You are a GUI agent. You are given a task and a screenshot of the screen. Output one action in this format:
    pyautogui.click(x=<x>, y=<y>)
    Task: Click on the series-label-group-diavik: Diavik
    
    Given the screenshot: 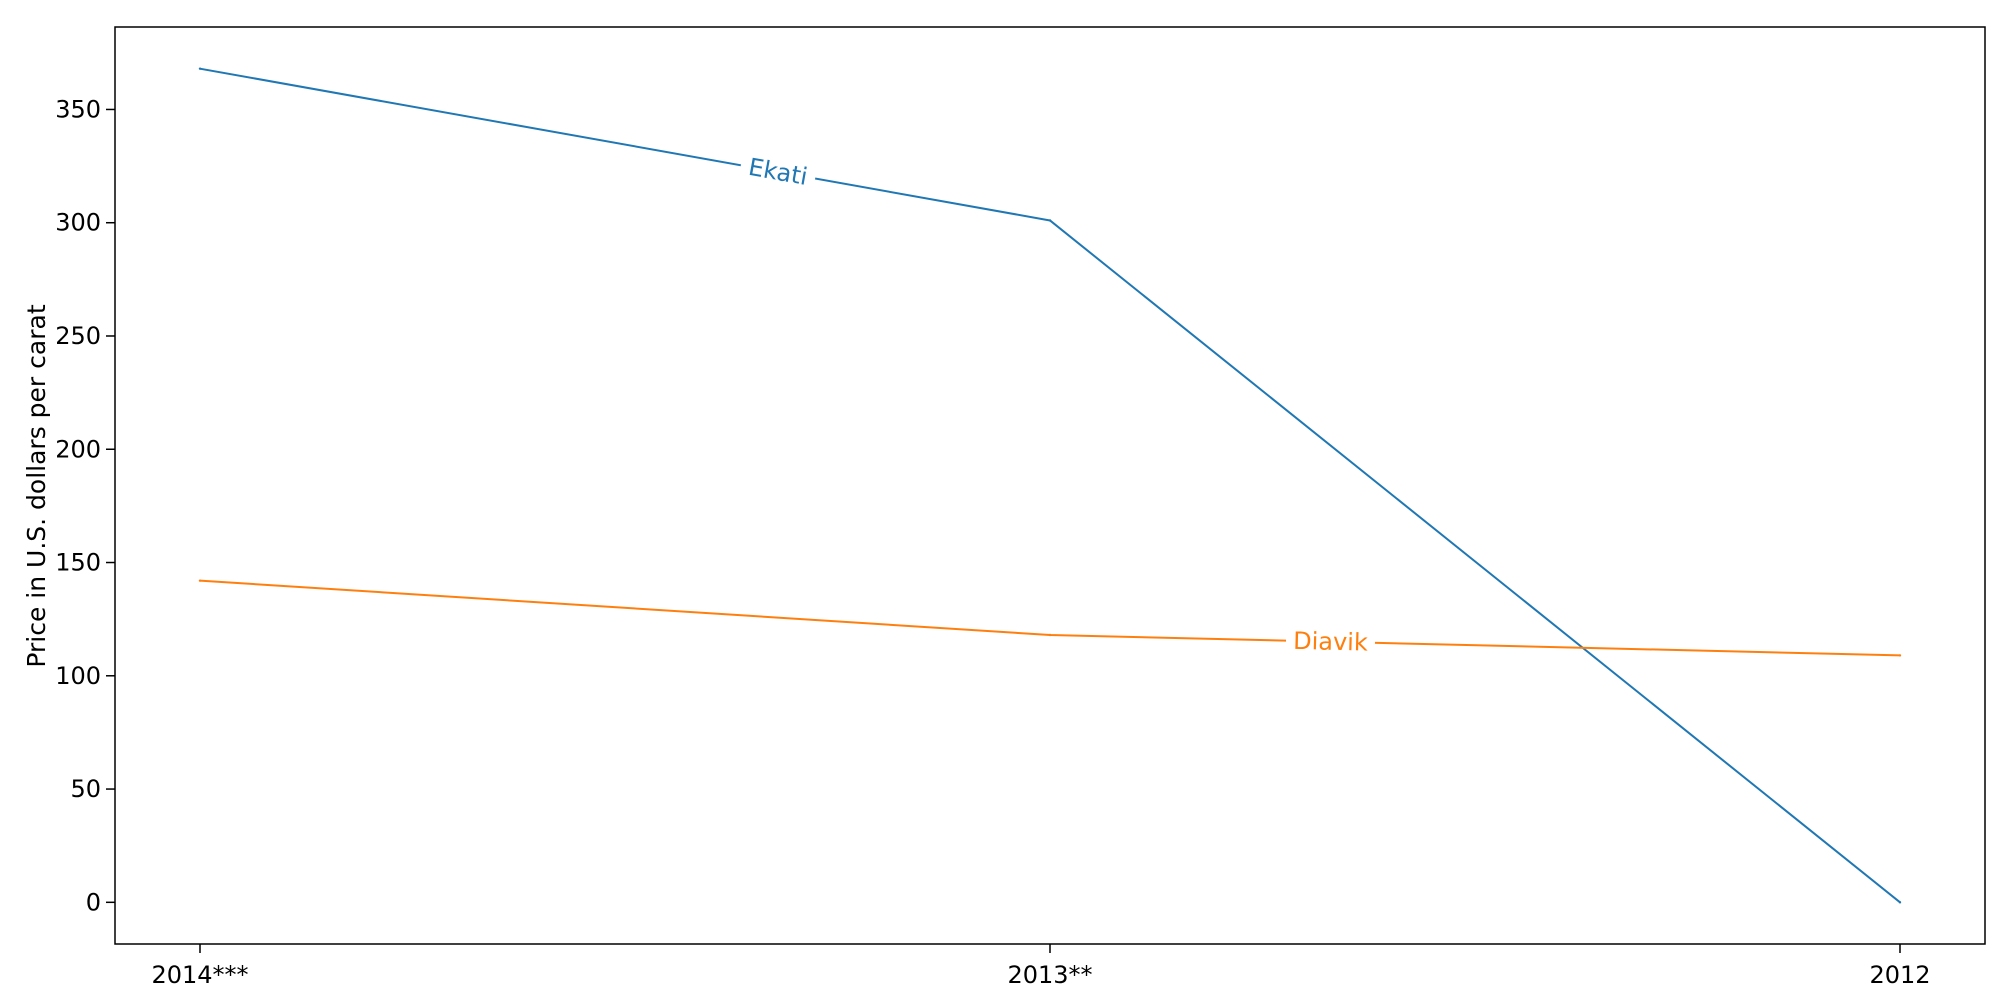 What is the action you would take?
    pyautogui.click(x=1330, y=641)
    